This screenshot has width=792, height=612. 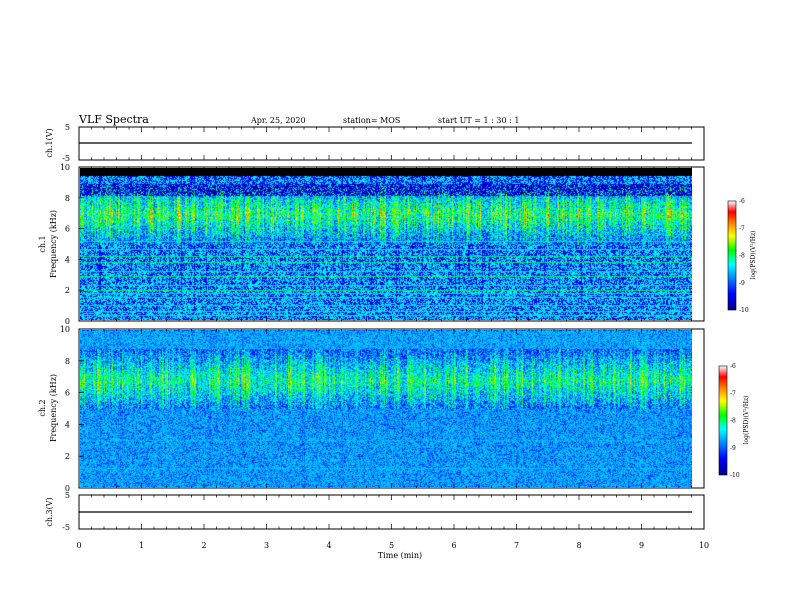 What do you see at coordinates (42, 243) in the screenshot?
I see `ch1-spectrogram-ylabel-ch: ch.1` at bounding box center [42, 243].